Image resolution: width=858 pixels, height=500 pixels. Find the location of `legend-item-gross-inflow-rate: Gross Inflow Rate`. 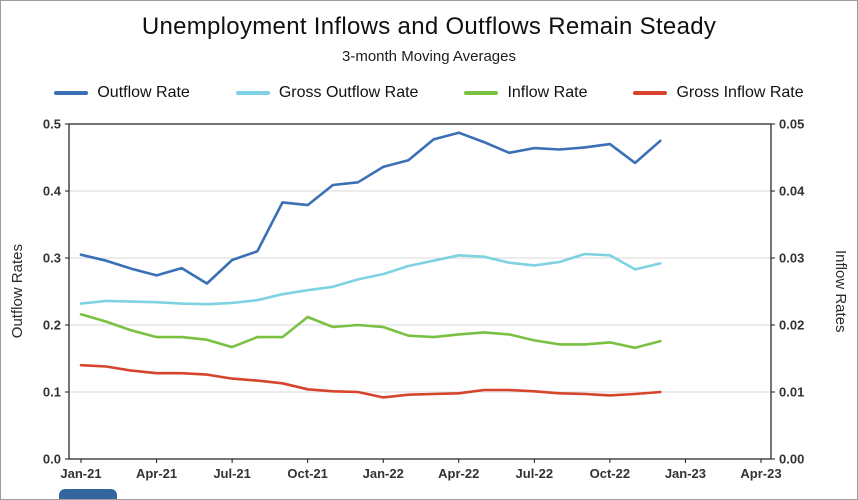

legend-item-gross-inflow-rate: Gross Inflow Rate is located at coordinates (718, 93).